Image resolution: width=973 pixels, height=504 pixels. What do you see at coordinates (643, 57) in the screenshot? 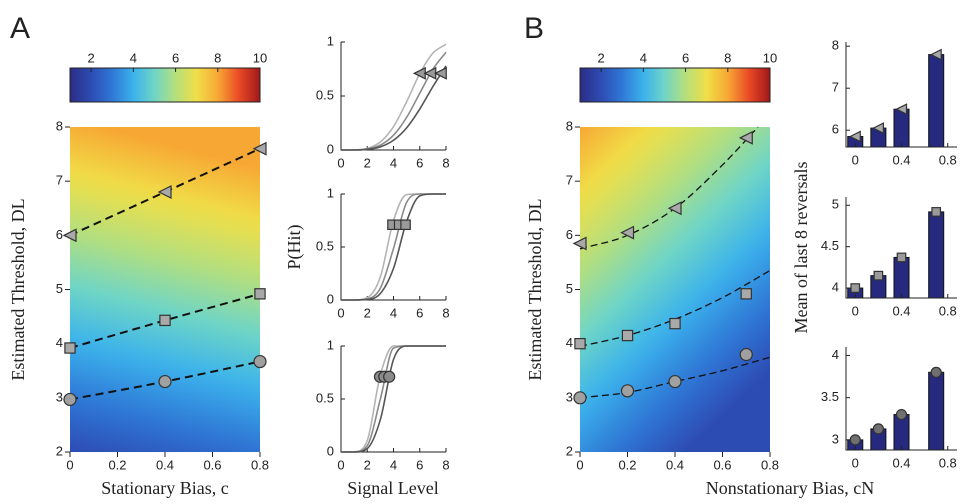
I see `colorbar-tick-label: 4` at bounding box center [643, 57].